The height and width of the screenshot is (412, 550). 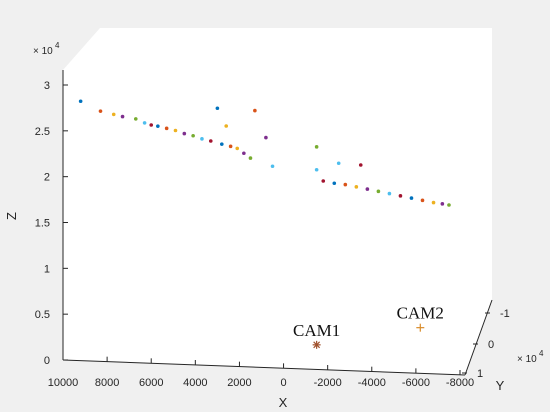 I want to click on y-tick-label: 0, so click(x=491, y=345).